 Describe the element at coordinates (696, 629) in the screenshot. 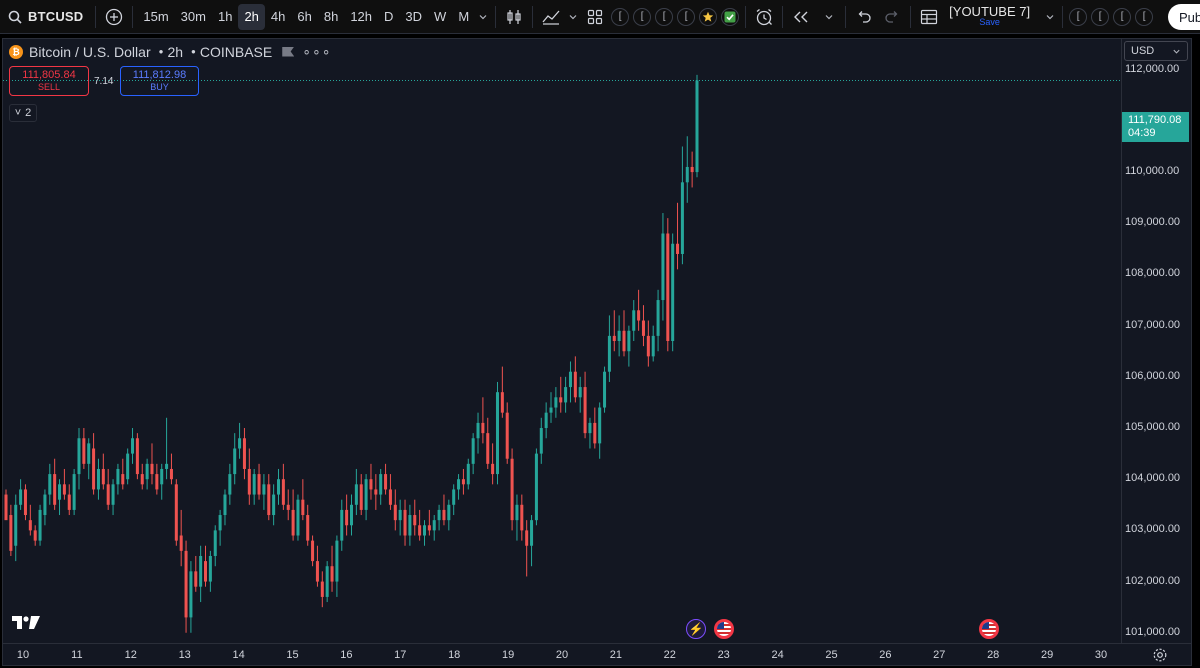

I see `ai-event-icon: ⚡` at that location.